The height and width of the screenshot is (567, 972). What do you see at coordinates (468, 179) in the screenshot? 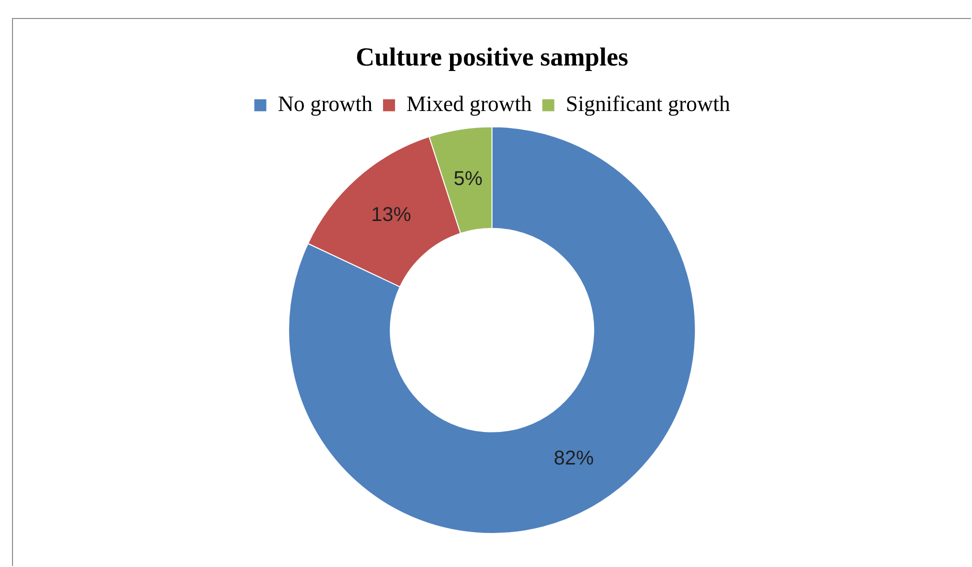
I see `data-label: 5%` at bounding box center [468, 179].